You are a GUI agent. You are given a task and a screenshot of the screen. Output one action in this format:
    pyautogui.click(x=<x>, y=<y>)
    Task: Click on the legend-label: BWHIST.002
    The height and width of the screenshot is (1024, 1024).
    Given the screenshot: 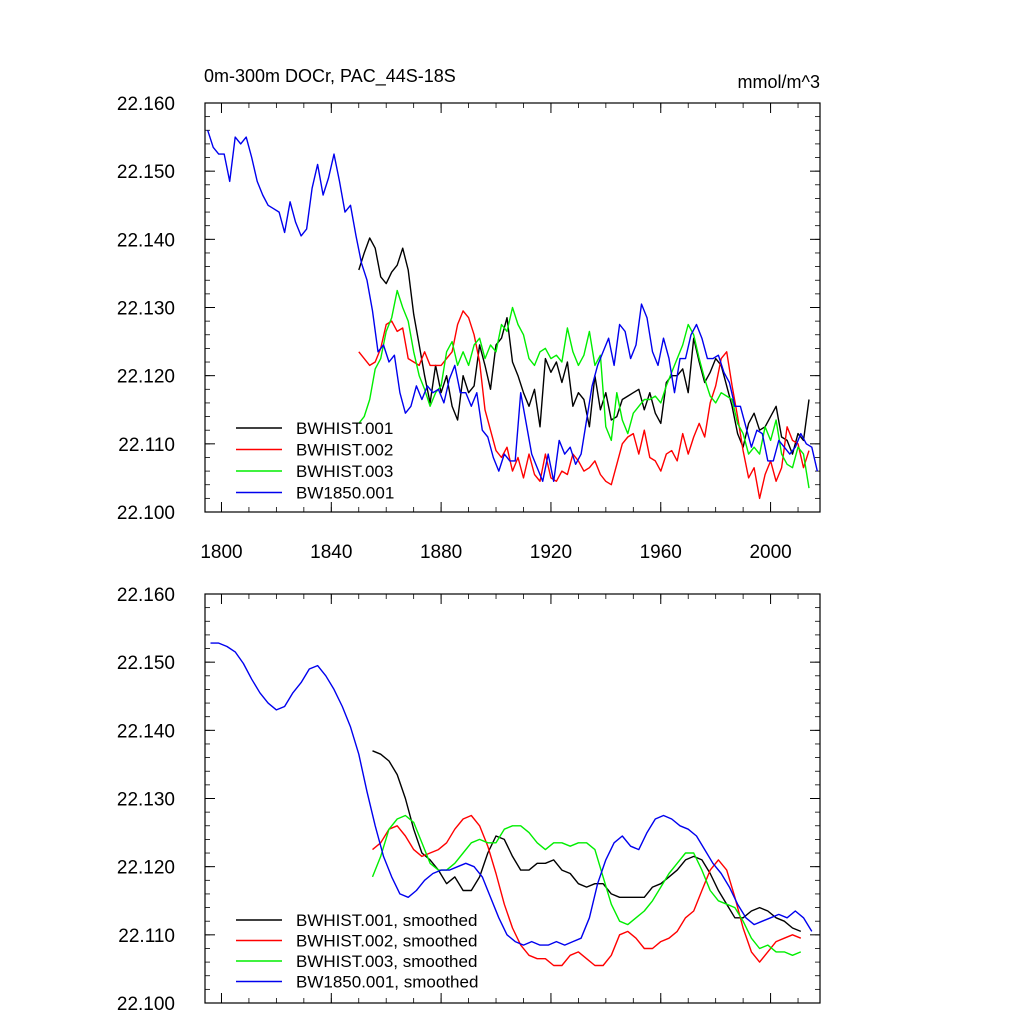 What is the action you would take?
    pyautogui.click(x=344, y=450)
    